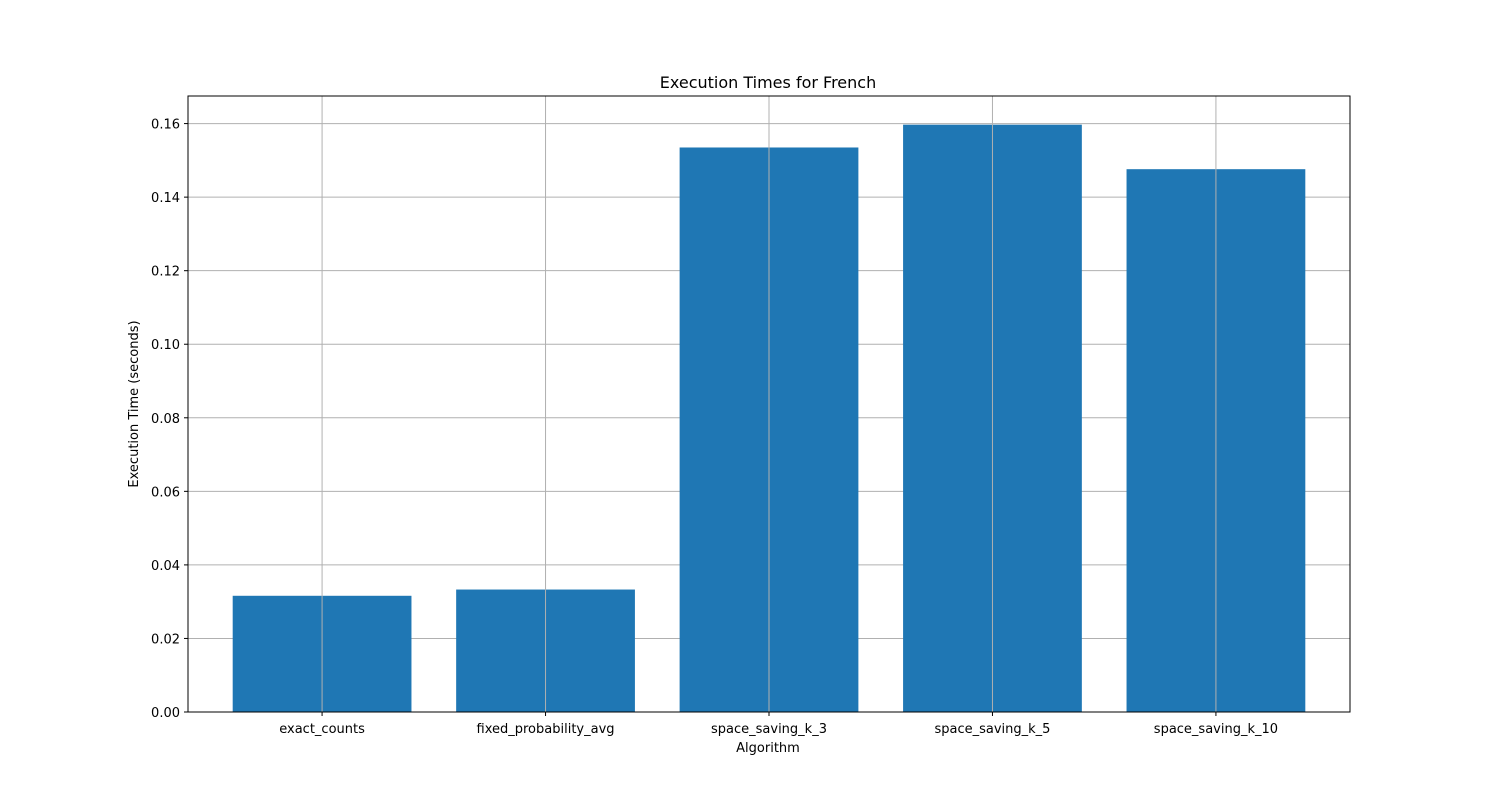 The image size is (1500, 804). Describe the element at coordinates (1216, 729) in the screenshot. I see `x-tick-label: space_saving_k_10` at that location.